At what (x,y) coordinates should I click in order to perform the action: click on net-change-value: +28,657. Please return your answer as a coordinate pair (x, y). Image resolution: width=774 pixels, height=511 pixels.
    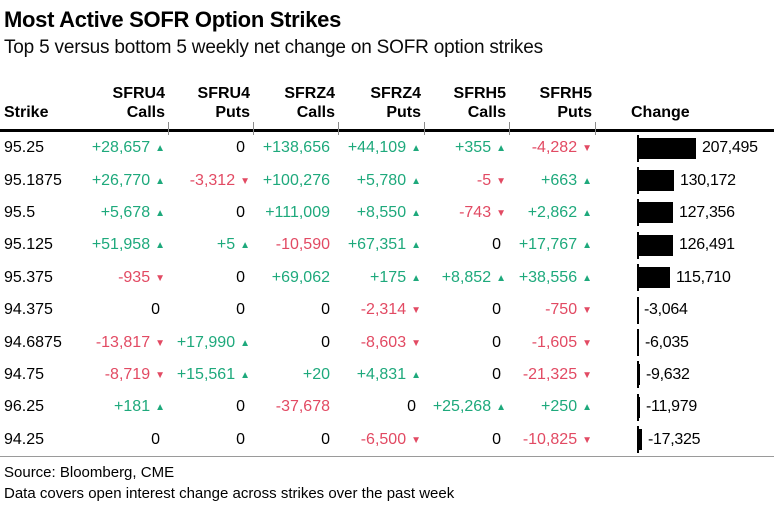
    Looking at the image, I should click on (121, 148).